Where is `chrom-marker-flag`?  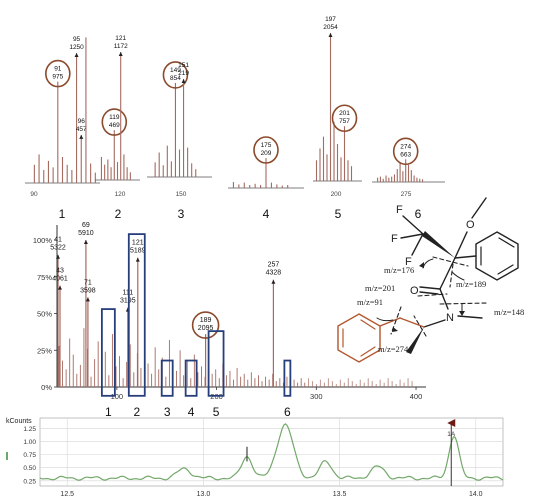
chrom-marker-flag is located at coordinates (451, 423).